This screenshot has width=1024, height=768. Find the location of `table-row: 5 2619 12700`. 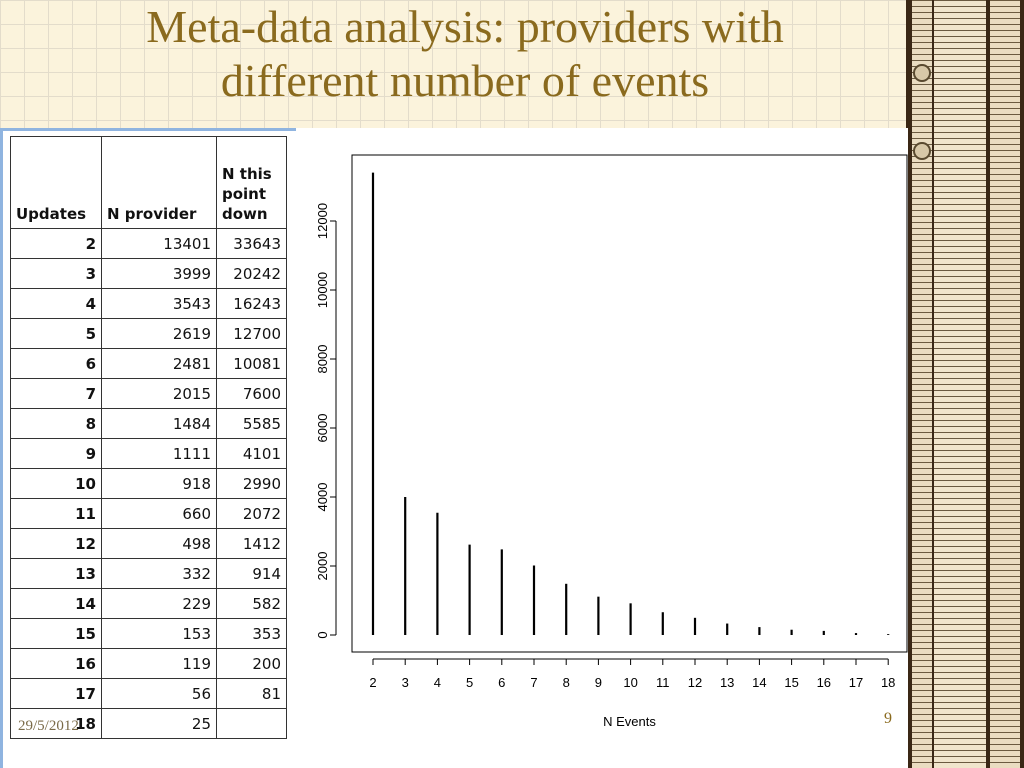

table-row: 5 2619 12700 is located at coordinates (148, 333).